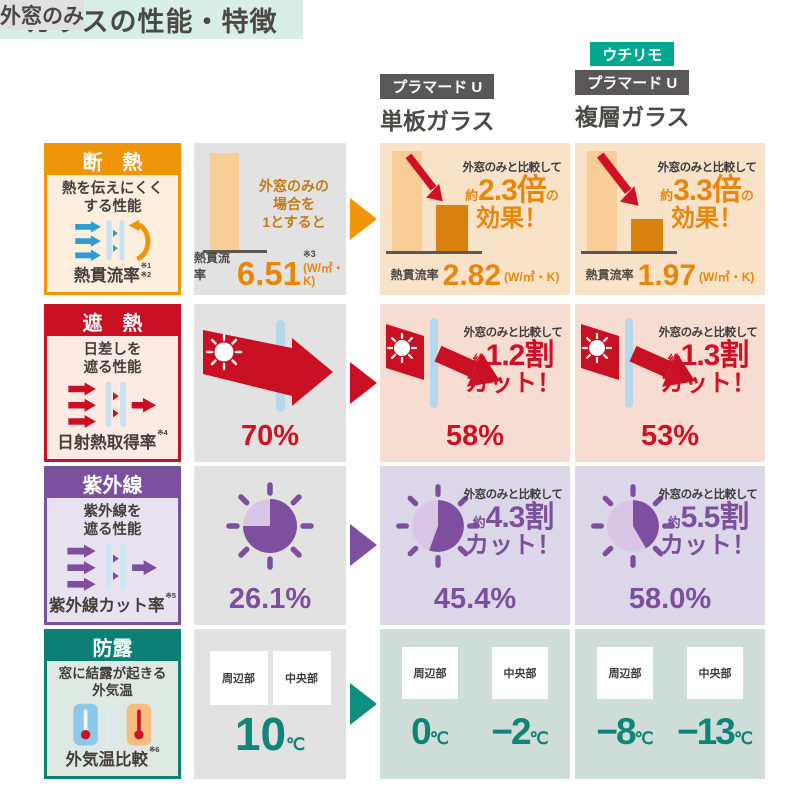  I want to click on uv-desc: 紫外線を 遮る性能, so click(112, 521).